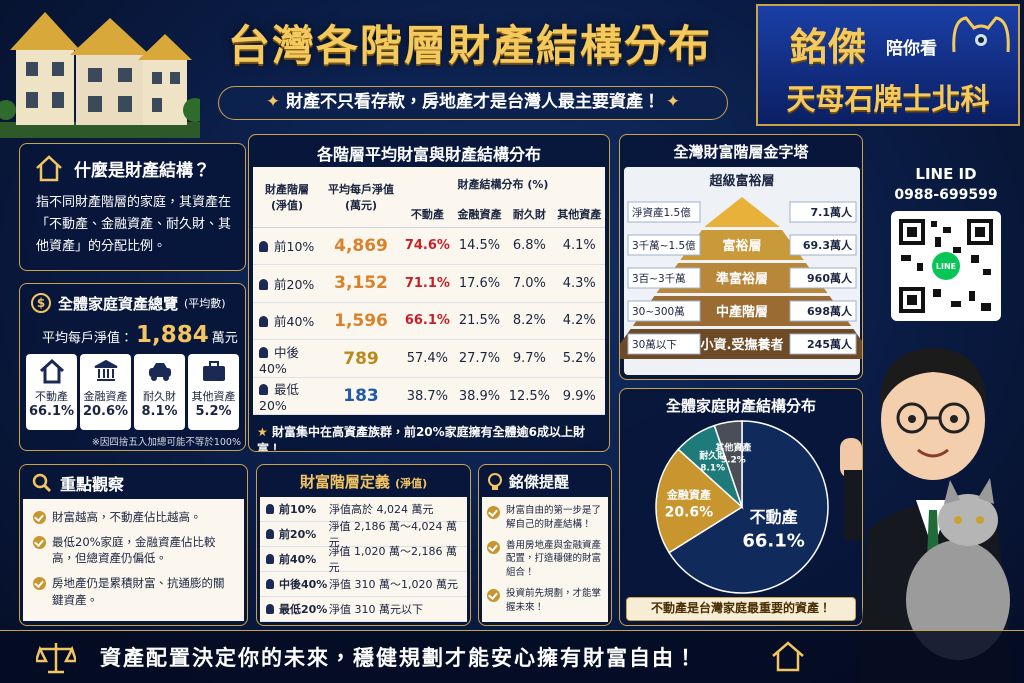  I want to click on definition-row: 中後40% 淨值 310 萬～1,020 萬元, so click(363, 584).